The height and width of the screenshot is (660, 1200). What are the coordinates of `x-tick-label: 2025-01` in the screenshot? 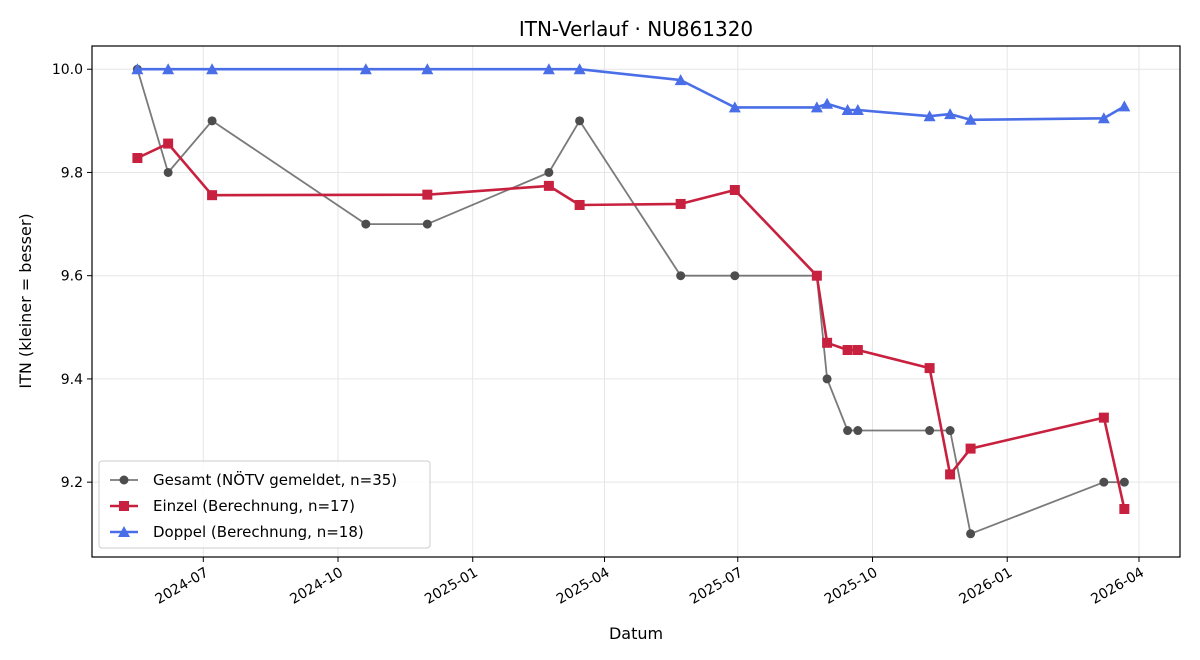 It's located at (451, 586).